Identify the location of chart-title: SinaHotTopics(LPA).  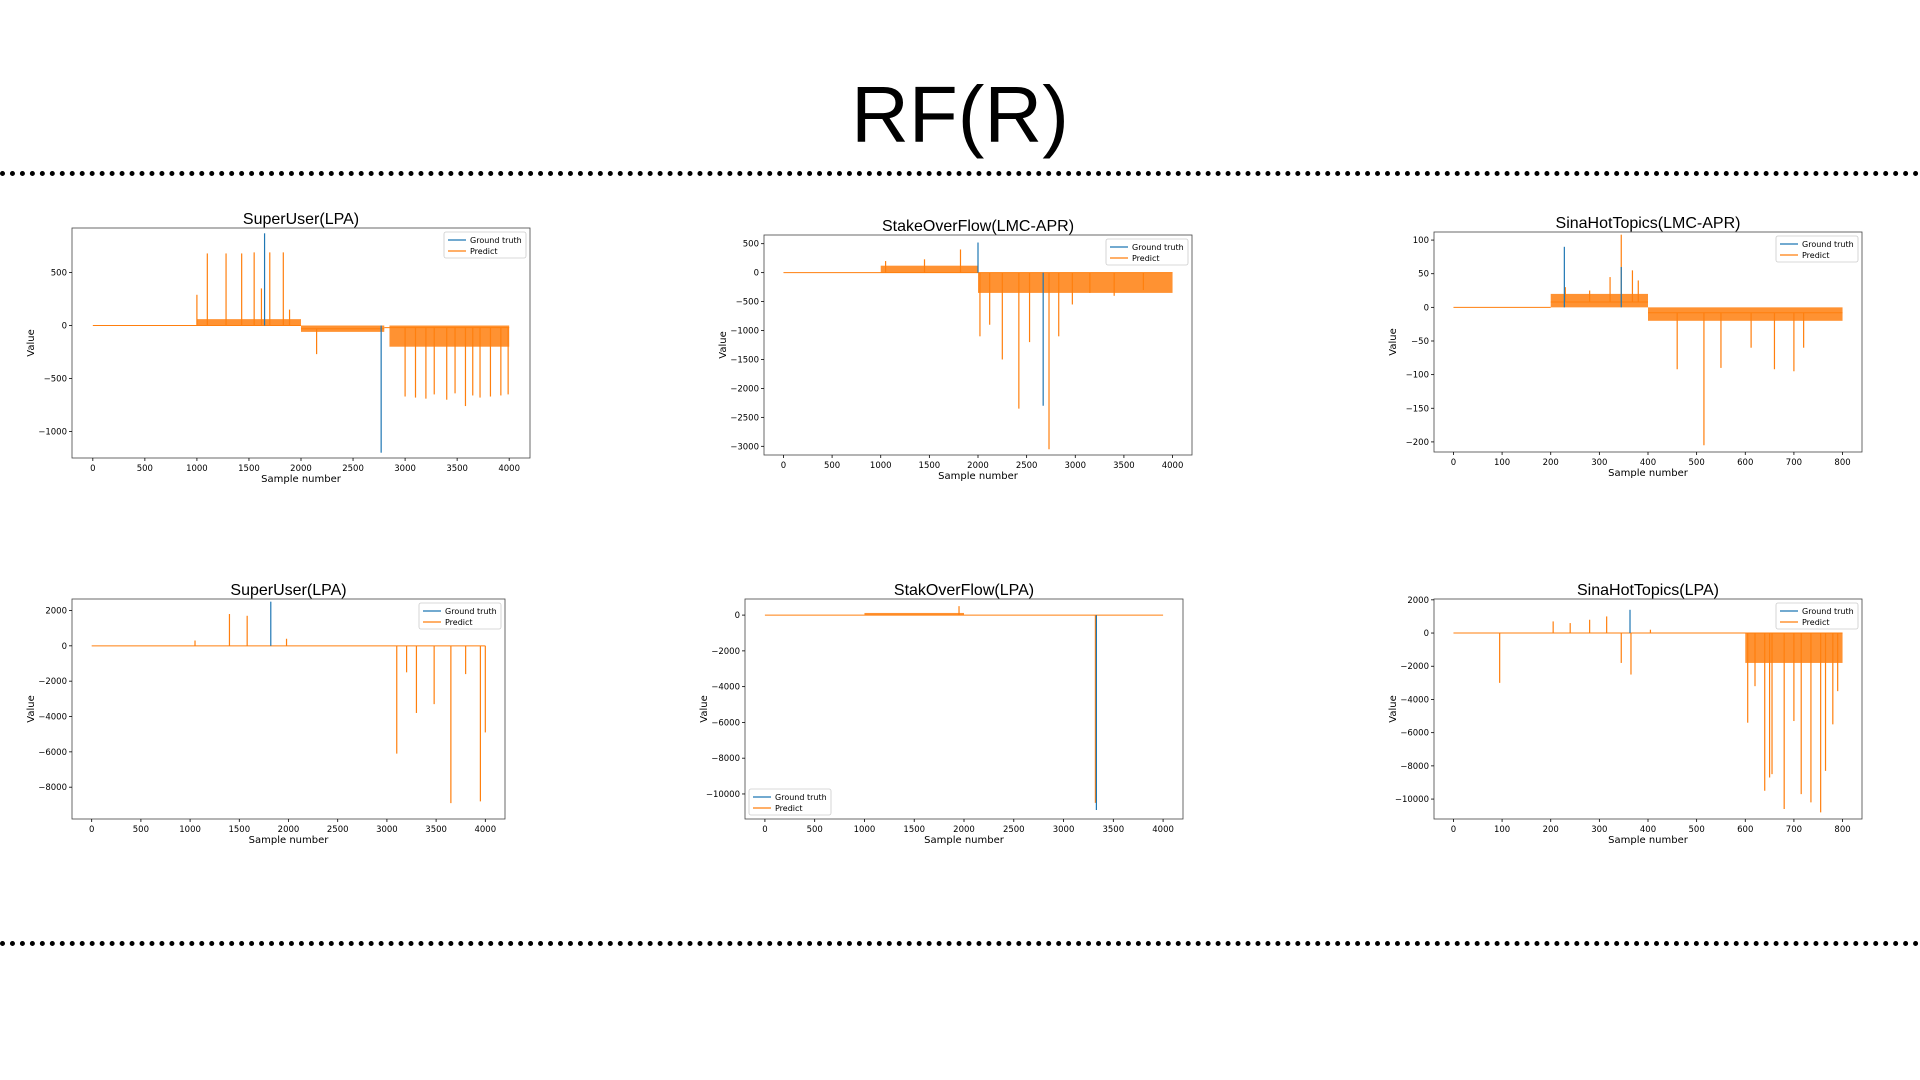
(1648, 590).